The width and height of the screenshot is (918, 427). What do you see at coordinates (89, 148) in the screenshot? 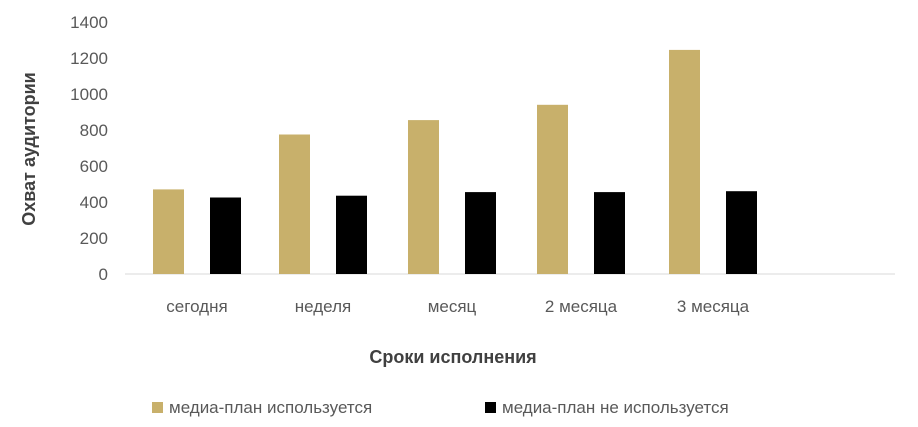
I see `y-axis-ticks: 0 200 400 600 800 1000 1200 1400` at bounding box center [89, 148].